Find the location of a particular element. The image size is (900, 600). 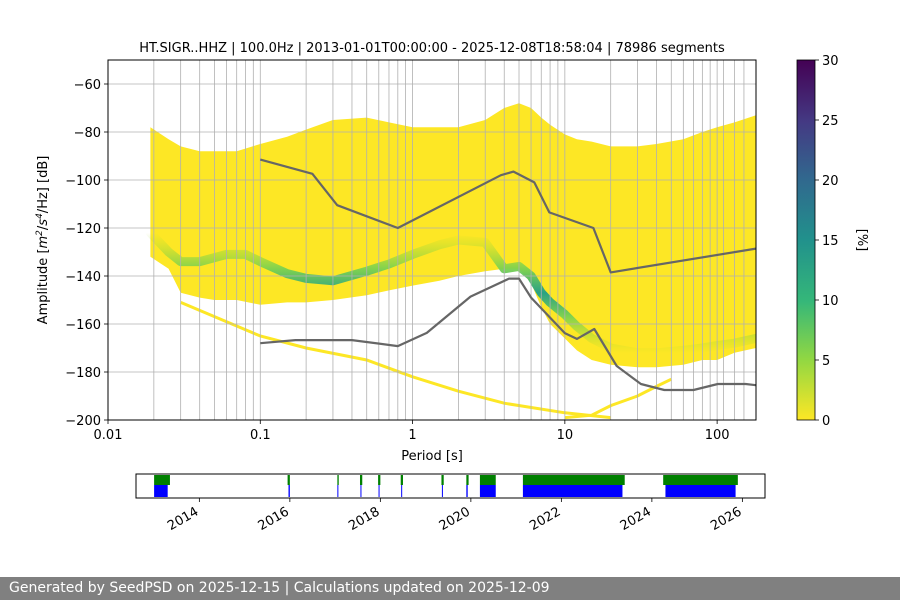

x-tick-label: 10 is located at coordinates (565, 435).